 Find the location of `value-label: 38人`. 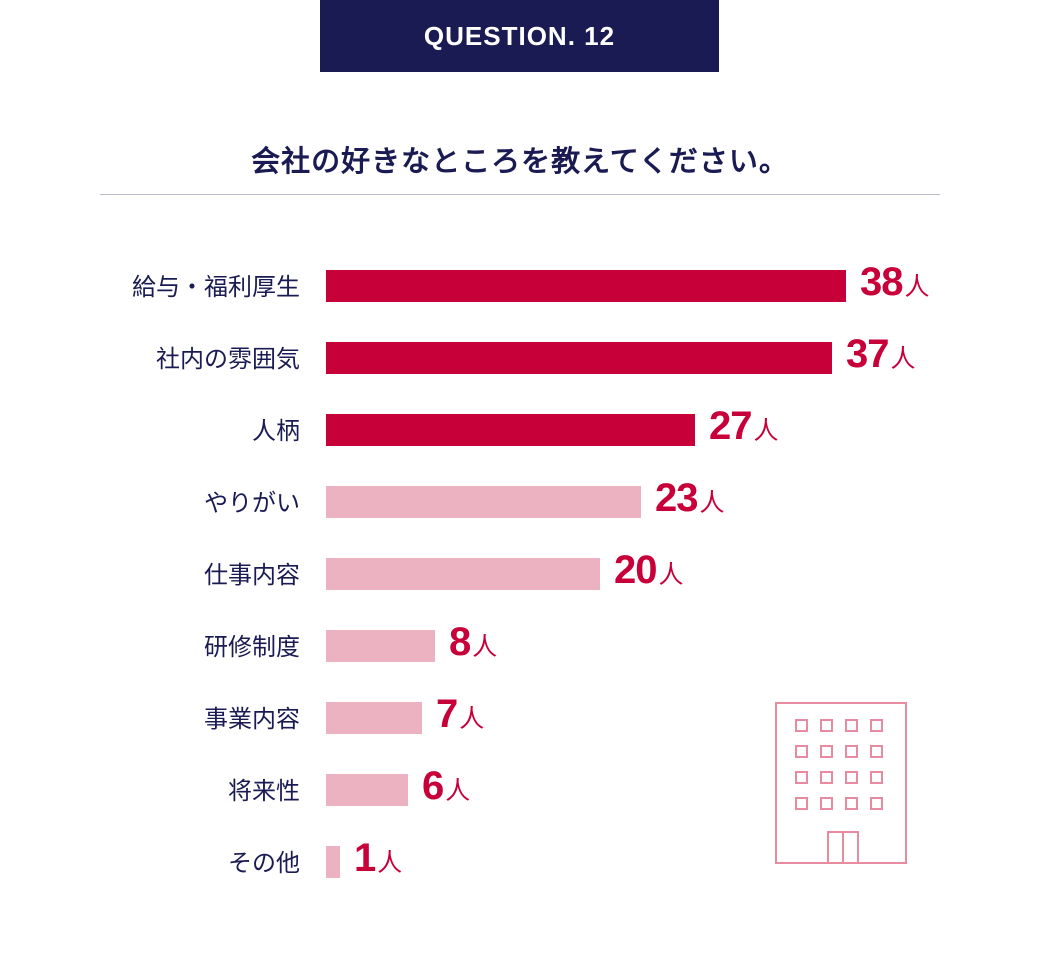

value-label: 38人 is located at coordinates (895, 282).